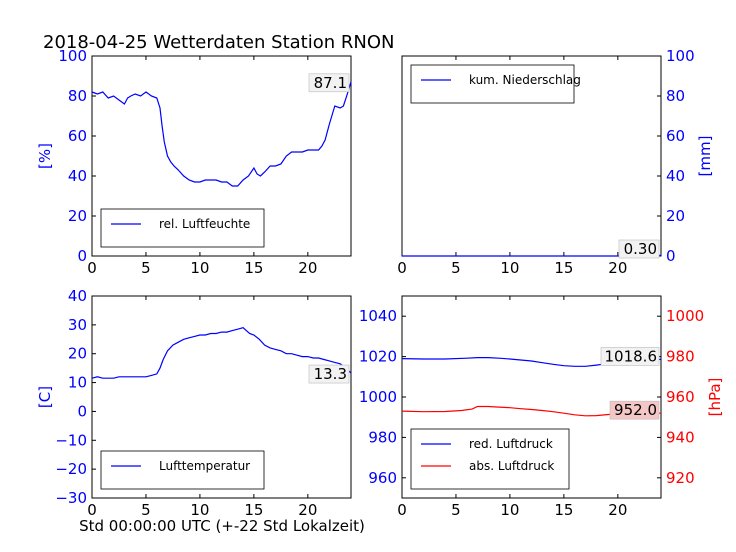 Image resolution: width=736 pixels, height=552 pixels. What do you see at coordinates (71, 440) in the screenshot?
I see `y-tick-label: −10` at bounding box center [71, 440].